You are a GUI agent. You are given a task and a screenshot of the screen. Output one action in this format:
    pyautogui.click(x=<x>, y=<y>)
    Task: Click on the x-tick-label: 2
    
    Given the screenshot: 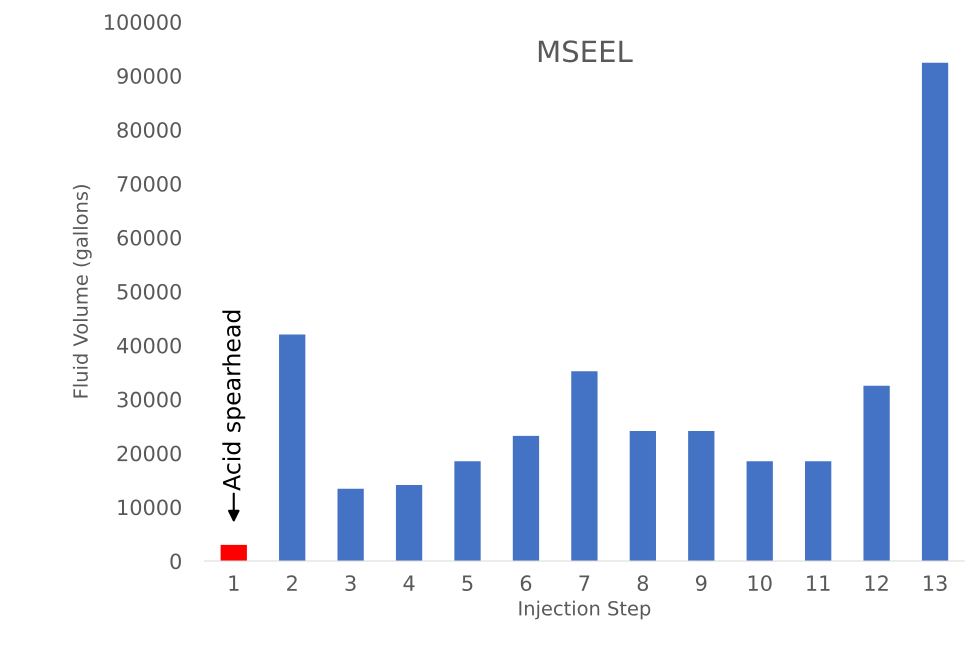 What is the action you would take?
    pyautogui.click(x=292, y=583)
    